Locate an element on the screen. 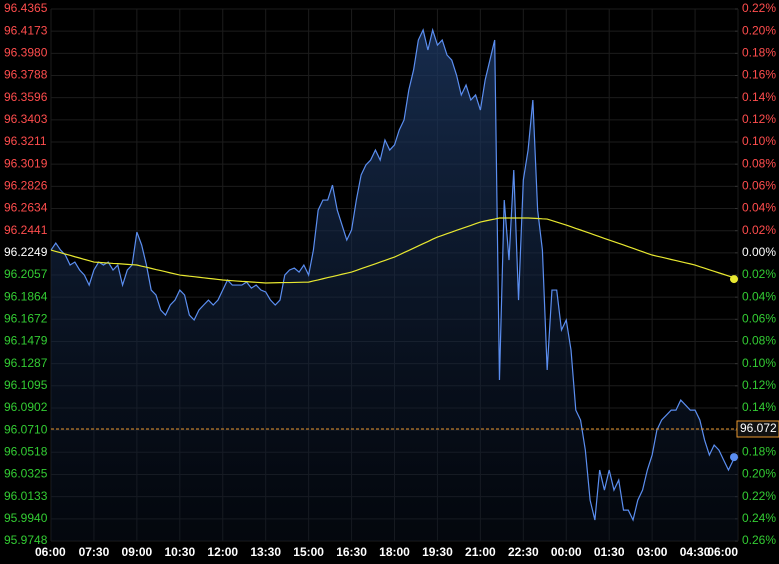  x-tick-label: 03:00 is located at coordinates (652, 552).